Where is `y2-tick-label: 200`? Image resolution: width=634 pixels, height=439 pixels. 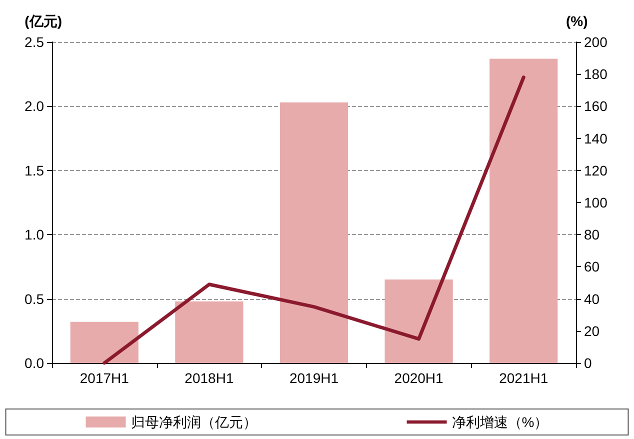 y2-tick-label: 200 is located at coordinates (596, 42).